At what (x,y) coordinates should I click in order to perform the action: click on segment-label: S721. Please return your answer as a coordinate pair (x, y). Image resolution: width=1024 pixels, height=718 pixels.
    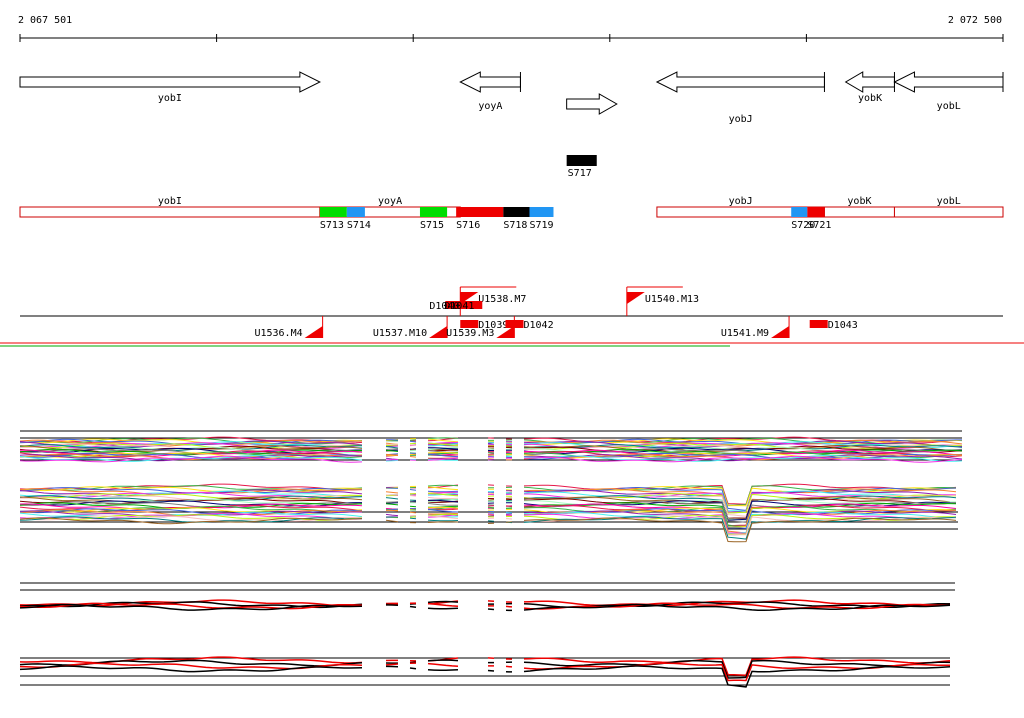
    Looking at the image, I should click on (819, 225).